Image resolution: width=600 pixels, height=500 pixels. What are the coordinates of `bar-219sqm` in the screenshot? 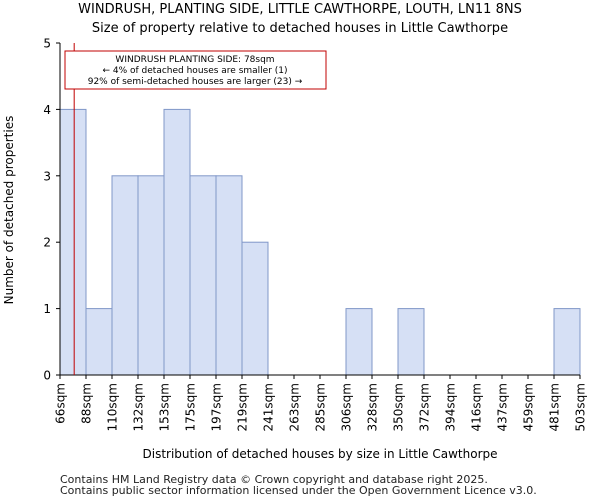 It's located at (255, 308).